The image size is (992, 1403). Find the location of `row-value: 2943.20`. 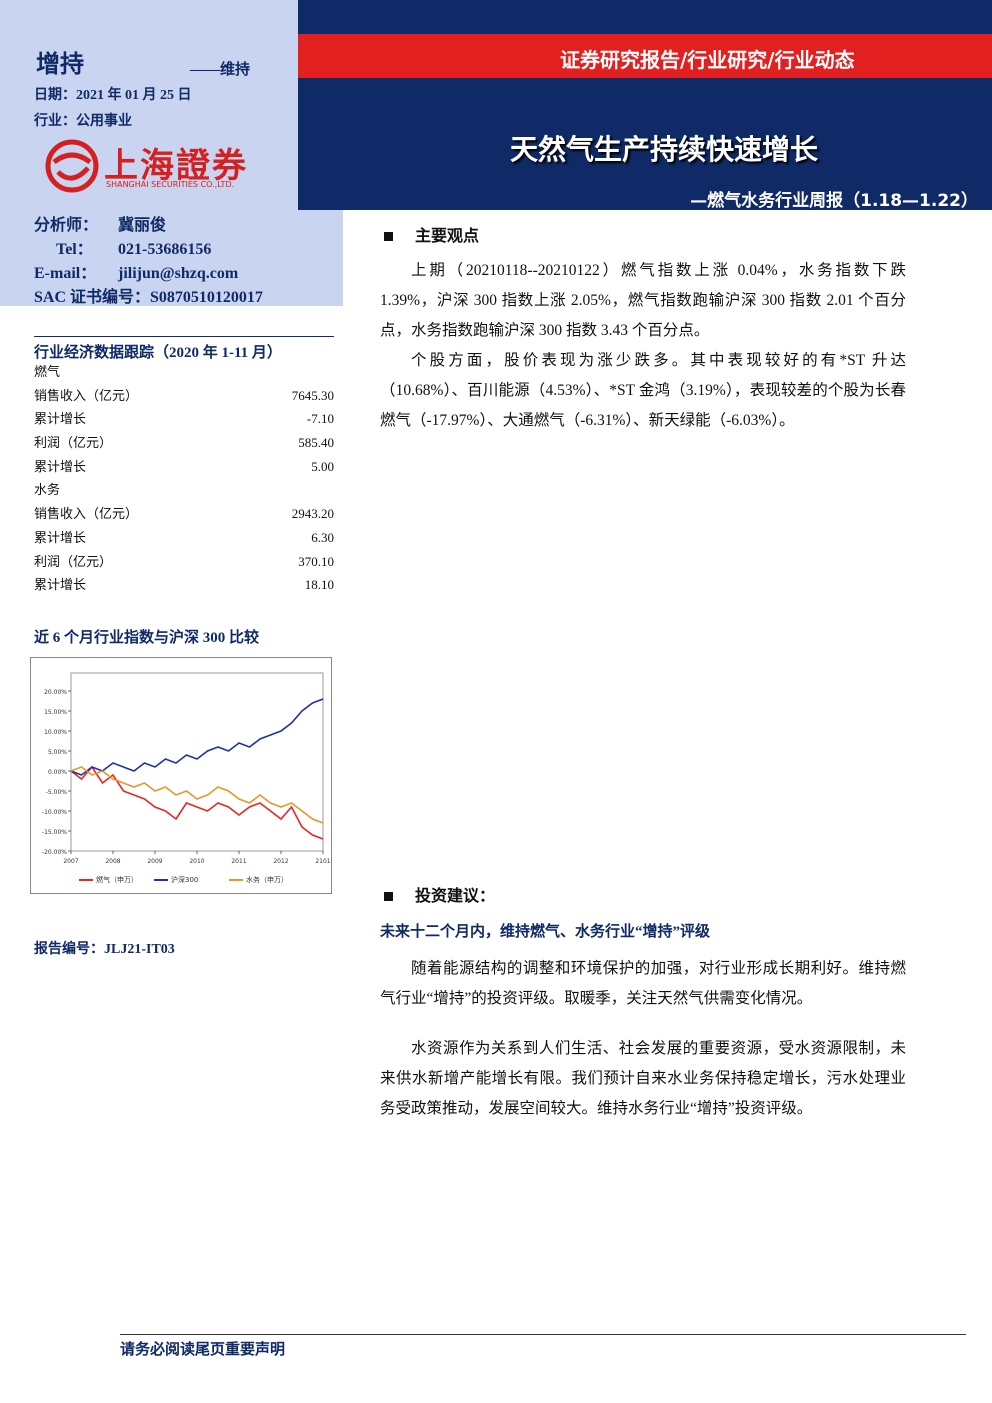

row-value: 2943.20 is located at coordinates (312, 514).